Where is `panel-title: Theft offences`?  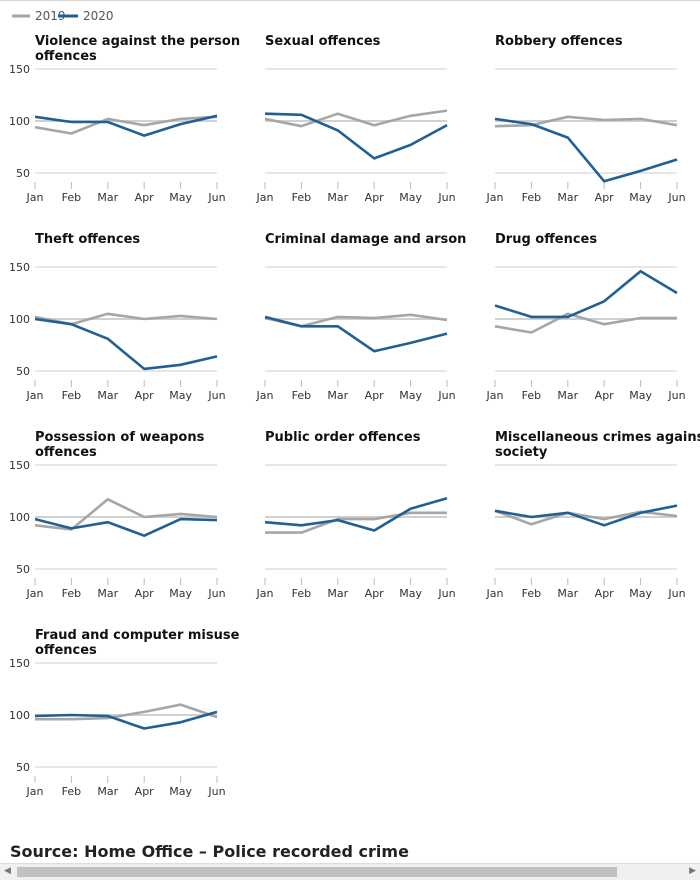 panel-title: Theft offences is located at coordinates (87, 239).